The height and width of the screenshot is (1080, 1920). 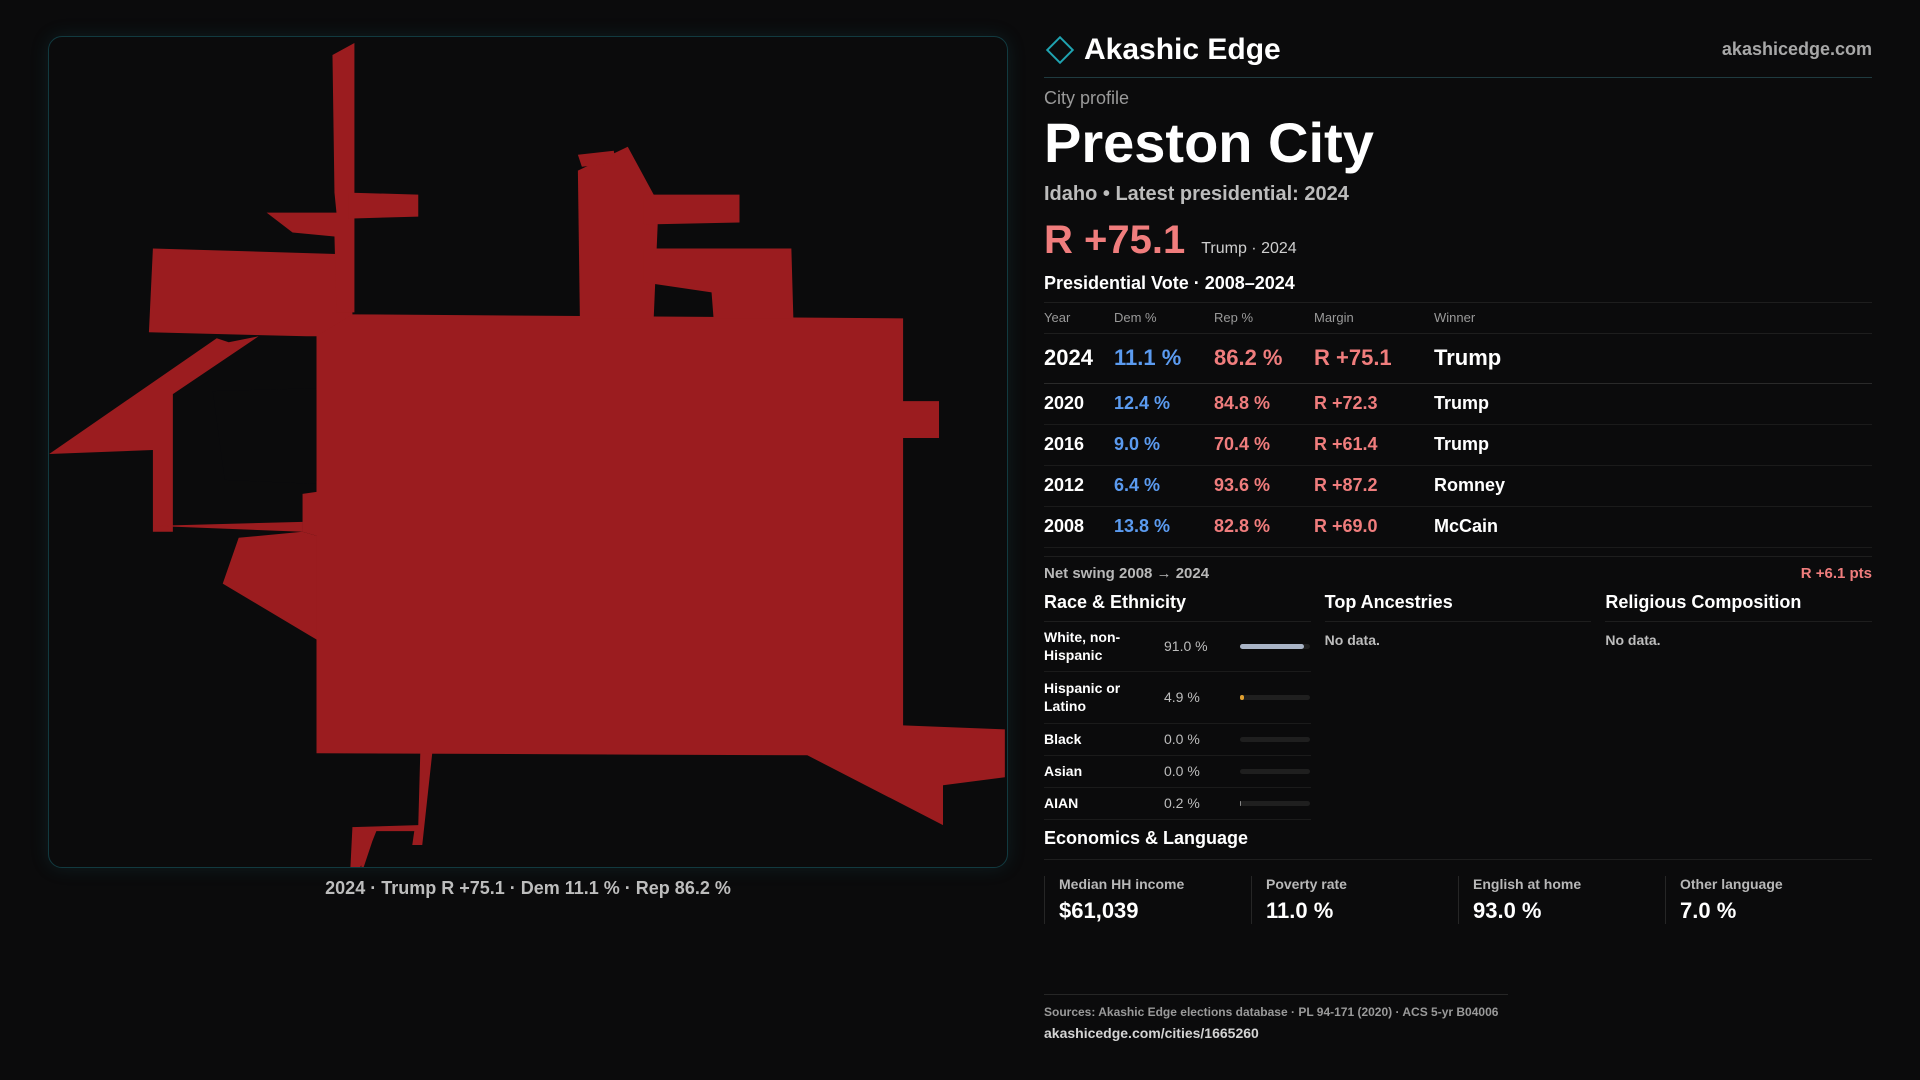 What do you see at coordinates (1352, 639) in the screenshot?
I see `ancestries-empty: No data.` at bounding box center [1352, 639].